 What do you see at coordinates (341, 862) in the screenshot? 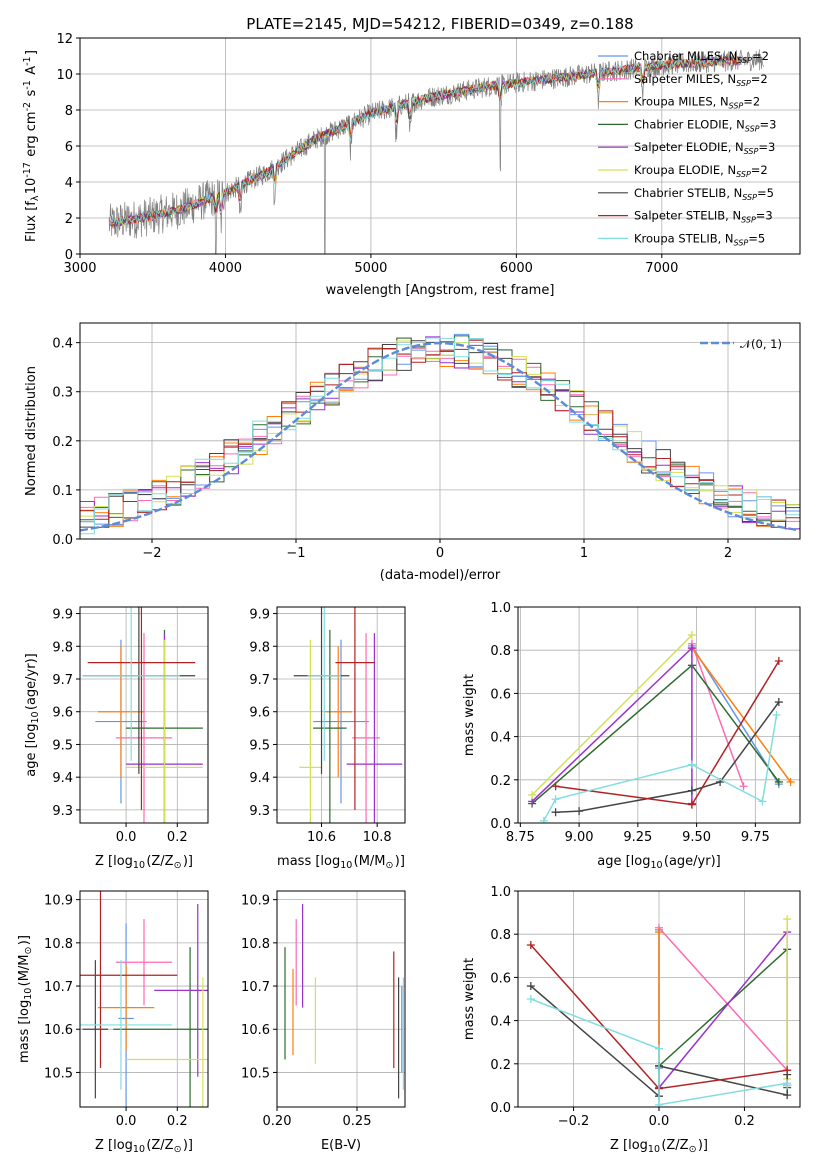
I see `x-axis-label: mass [log10 (M/M⊙ )]` at bounding box center [341, 862].